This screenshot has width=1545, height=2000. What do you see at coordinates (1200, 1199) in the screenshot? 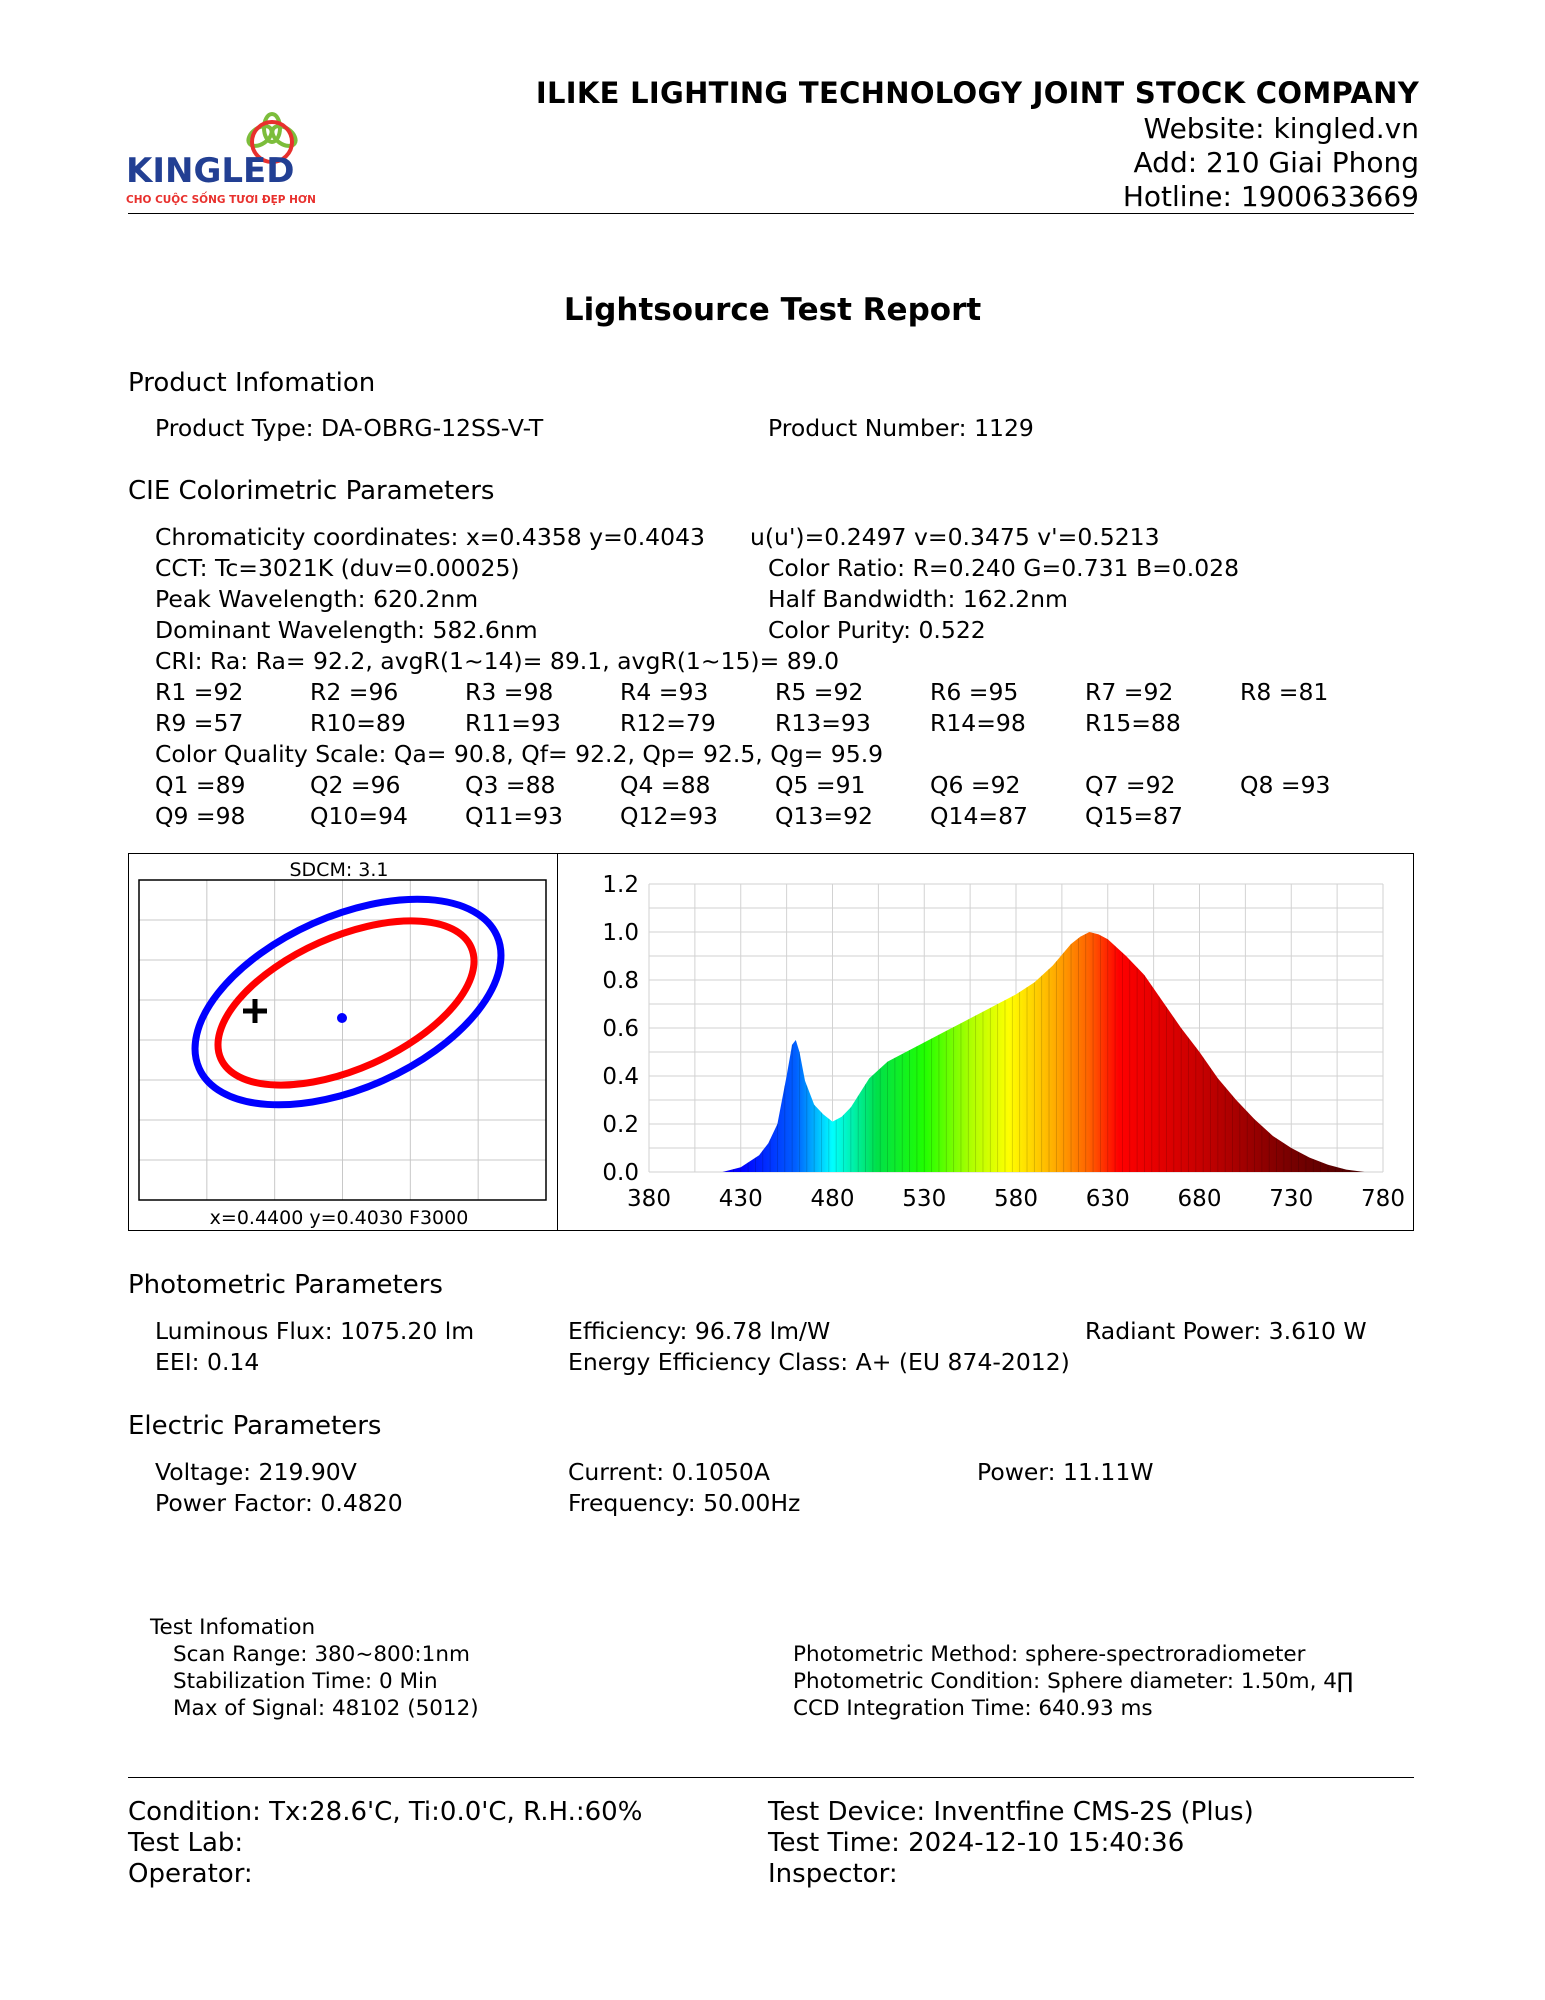
I see `x-tick-label: 680` at bounding box center [1200, 1199].